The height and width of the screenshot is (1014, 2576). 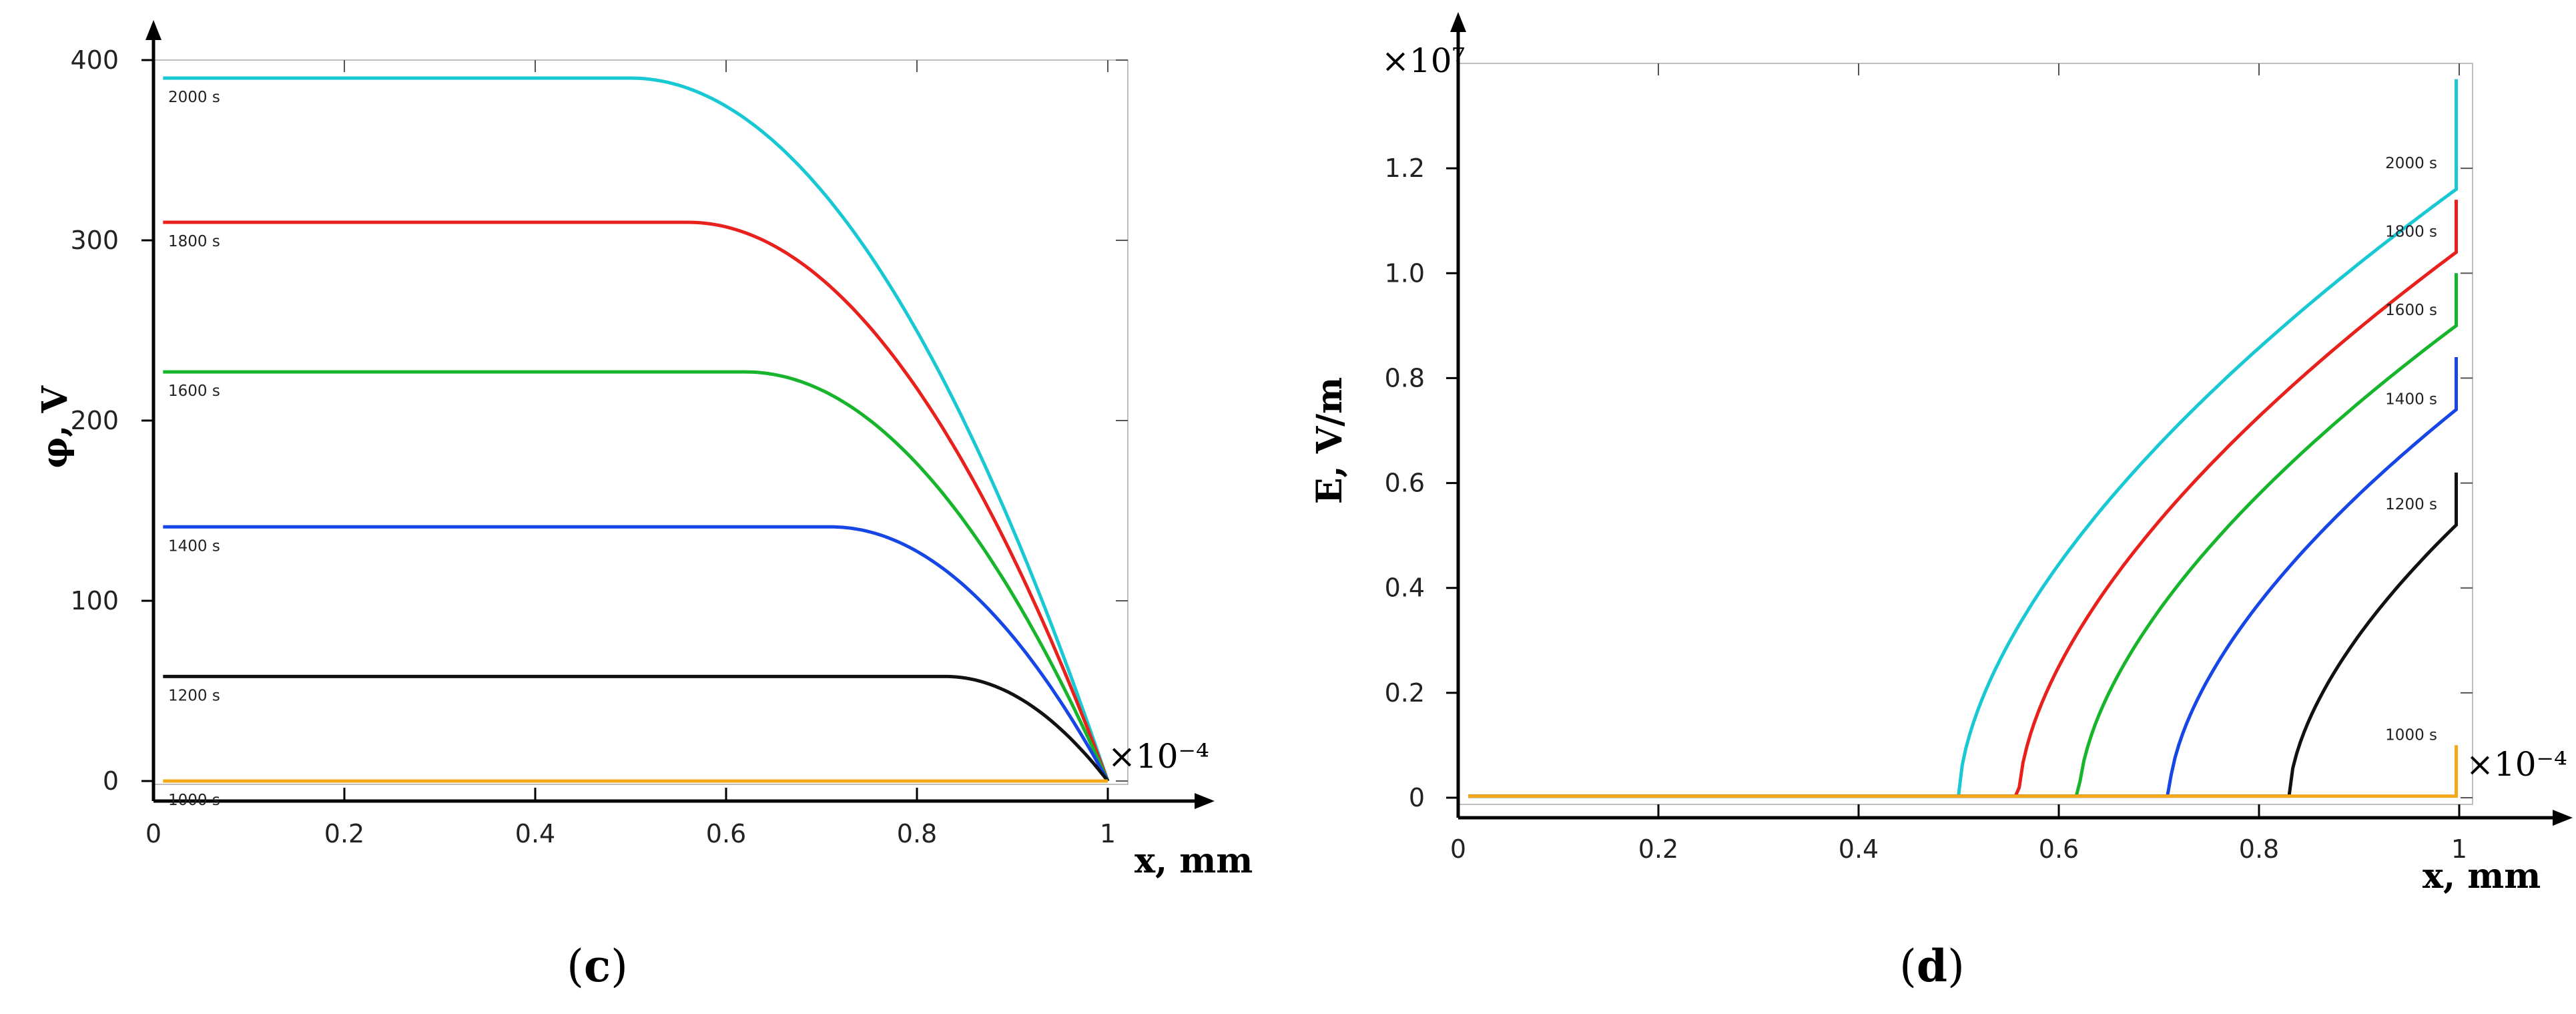 I want to click on panel-d-y-tick-label: 0.6, so click(x=1405, y=483).